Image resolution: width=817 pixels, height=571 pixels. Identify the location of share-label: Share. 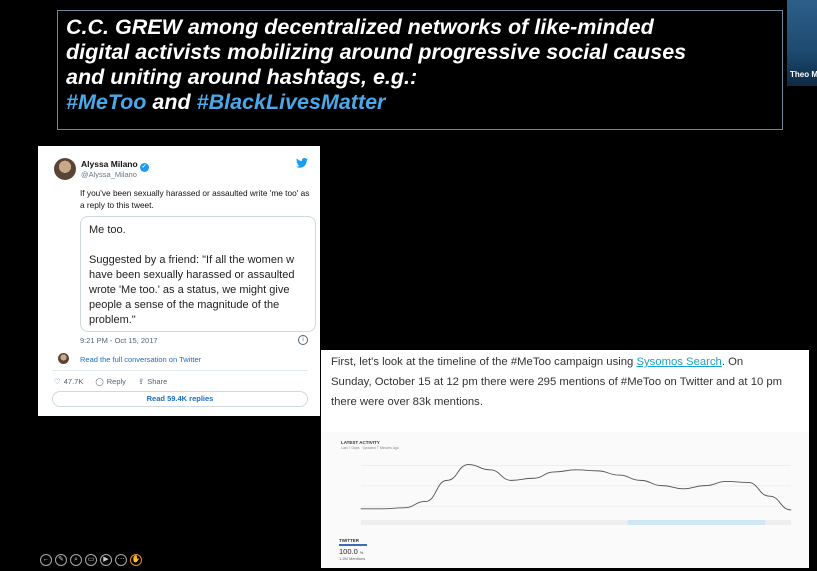
(157, 381).